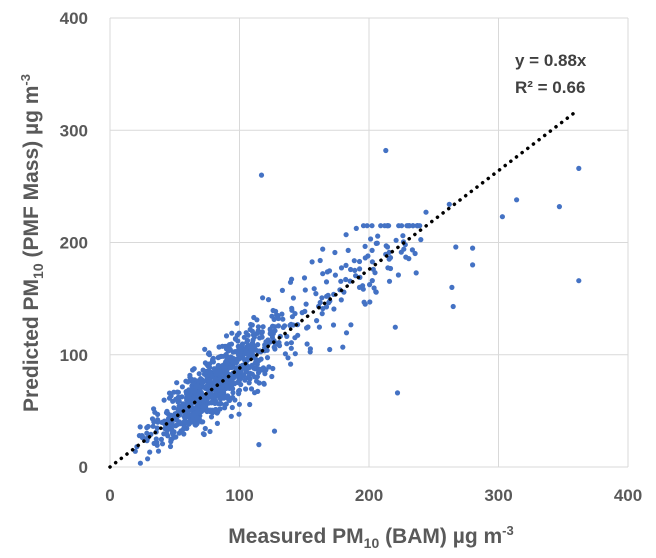 This screenshot has height=558, width=656. Describe the element at coordinates (83, 467) in the screenshot. I see `y-tick-label: 0` at that location.